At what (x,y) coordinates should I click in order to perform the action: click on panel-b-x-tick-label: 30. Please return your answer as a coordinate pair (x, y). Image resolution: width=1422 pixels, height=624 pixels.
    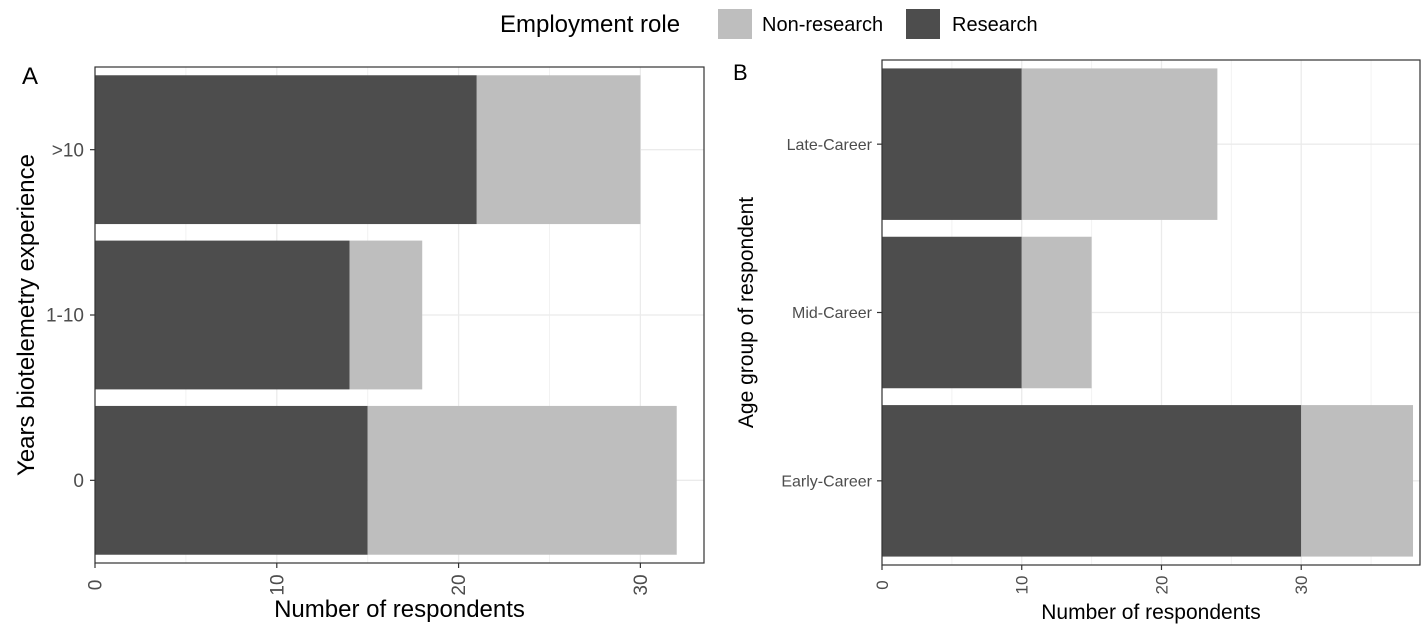
    Looking at the image, I should click on (1301, 585).